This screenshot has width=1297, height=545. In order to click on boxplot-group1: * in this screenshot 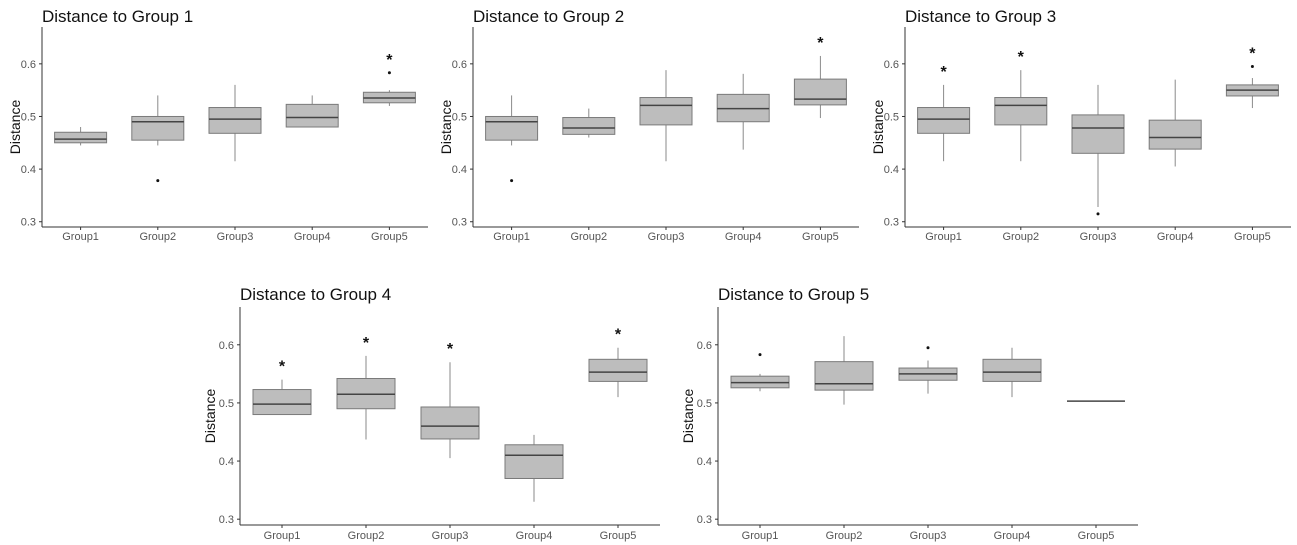, I will do `click(944, 113)`.